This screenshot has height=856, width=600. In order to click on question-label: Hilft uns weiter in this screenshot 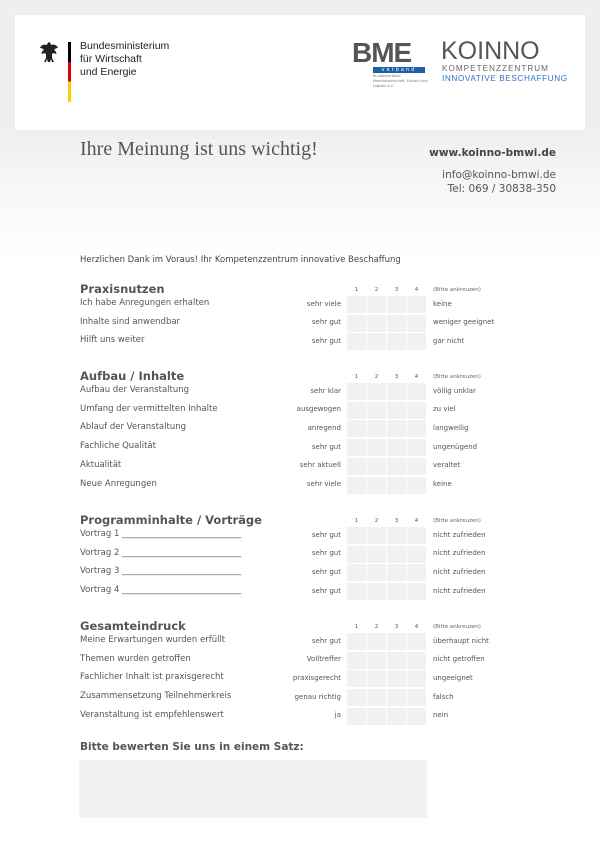, I will do `click(112, 340)`.